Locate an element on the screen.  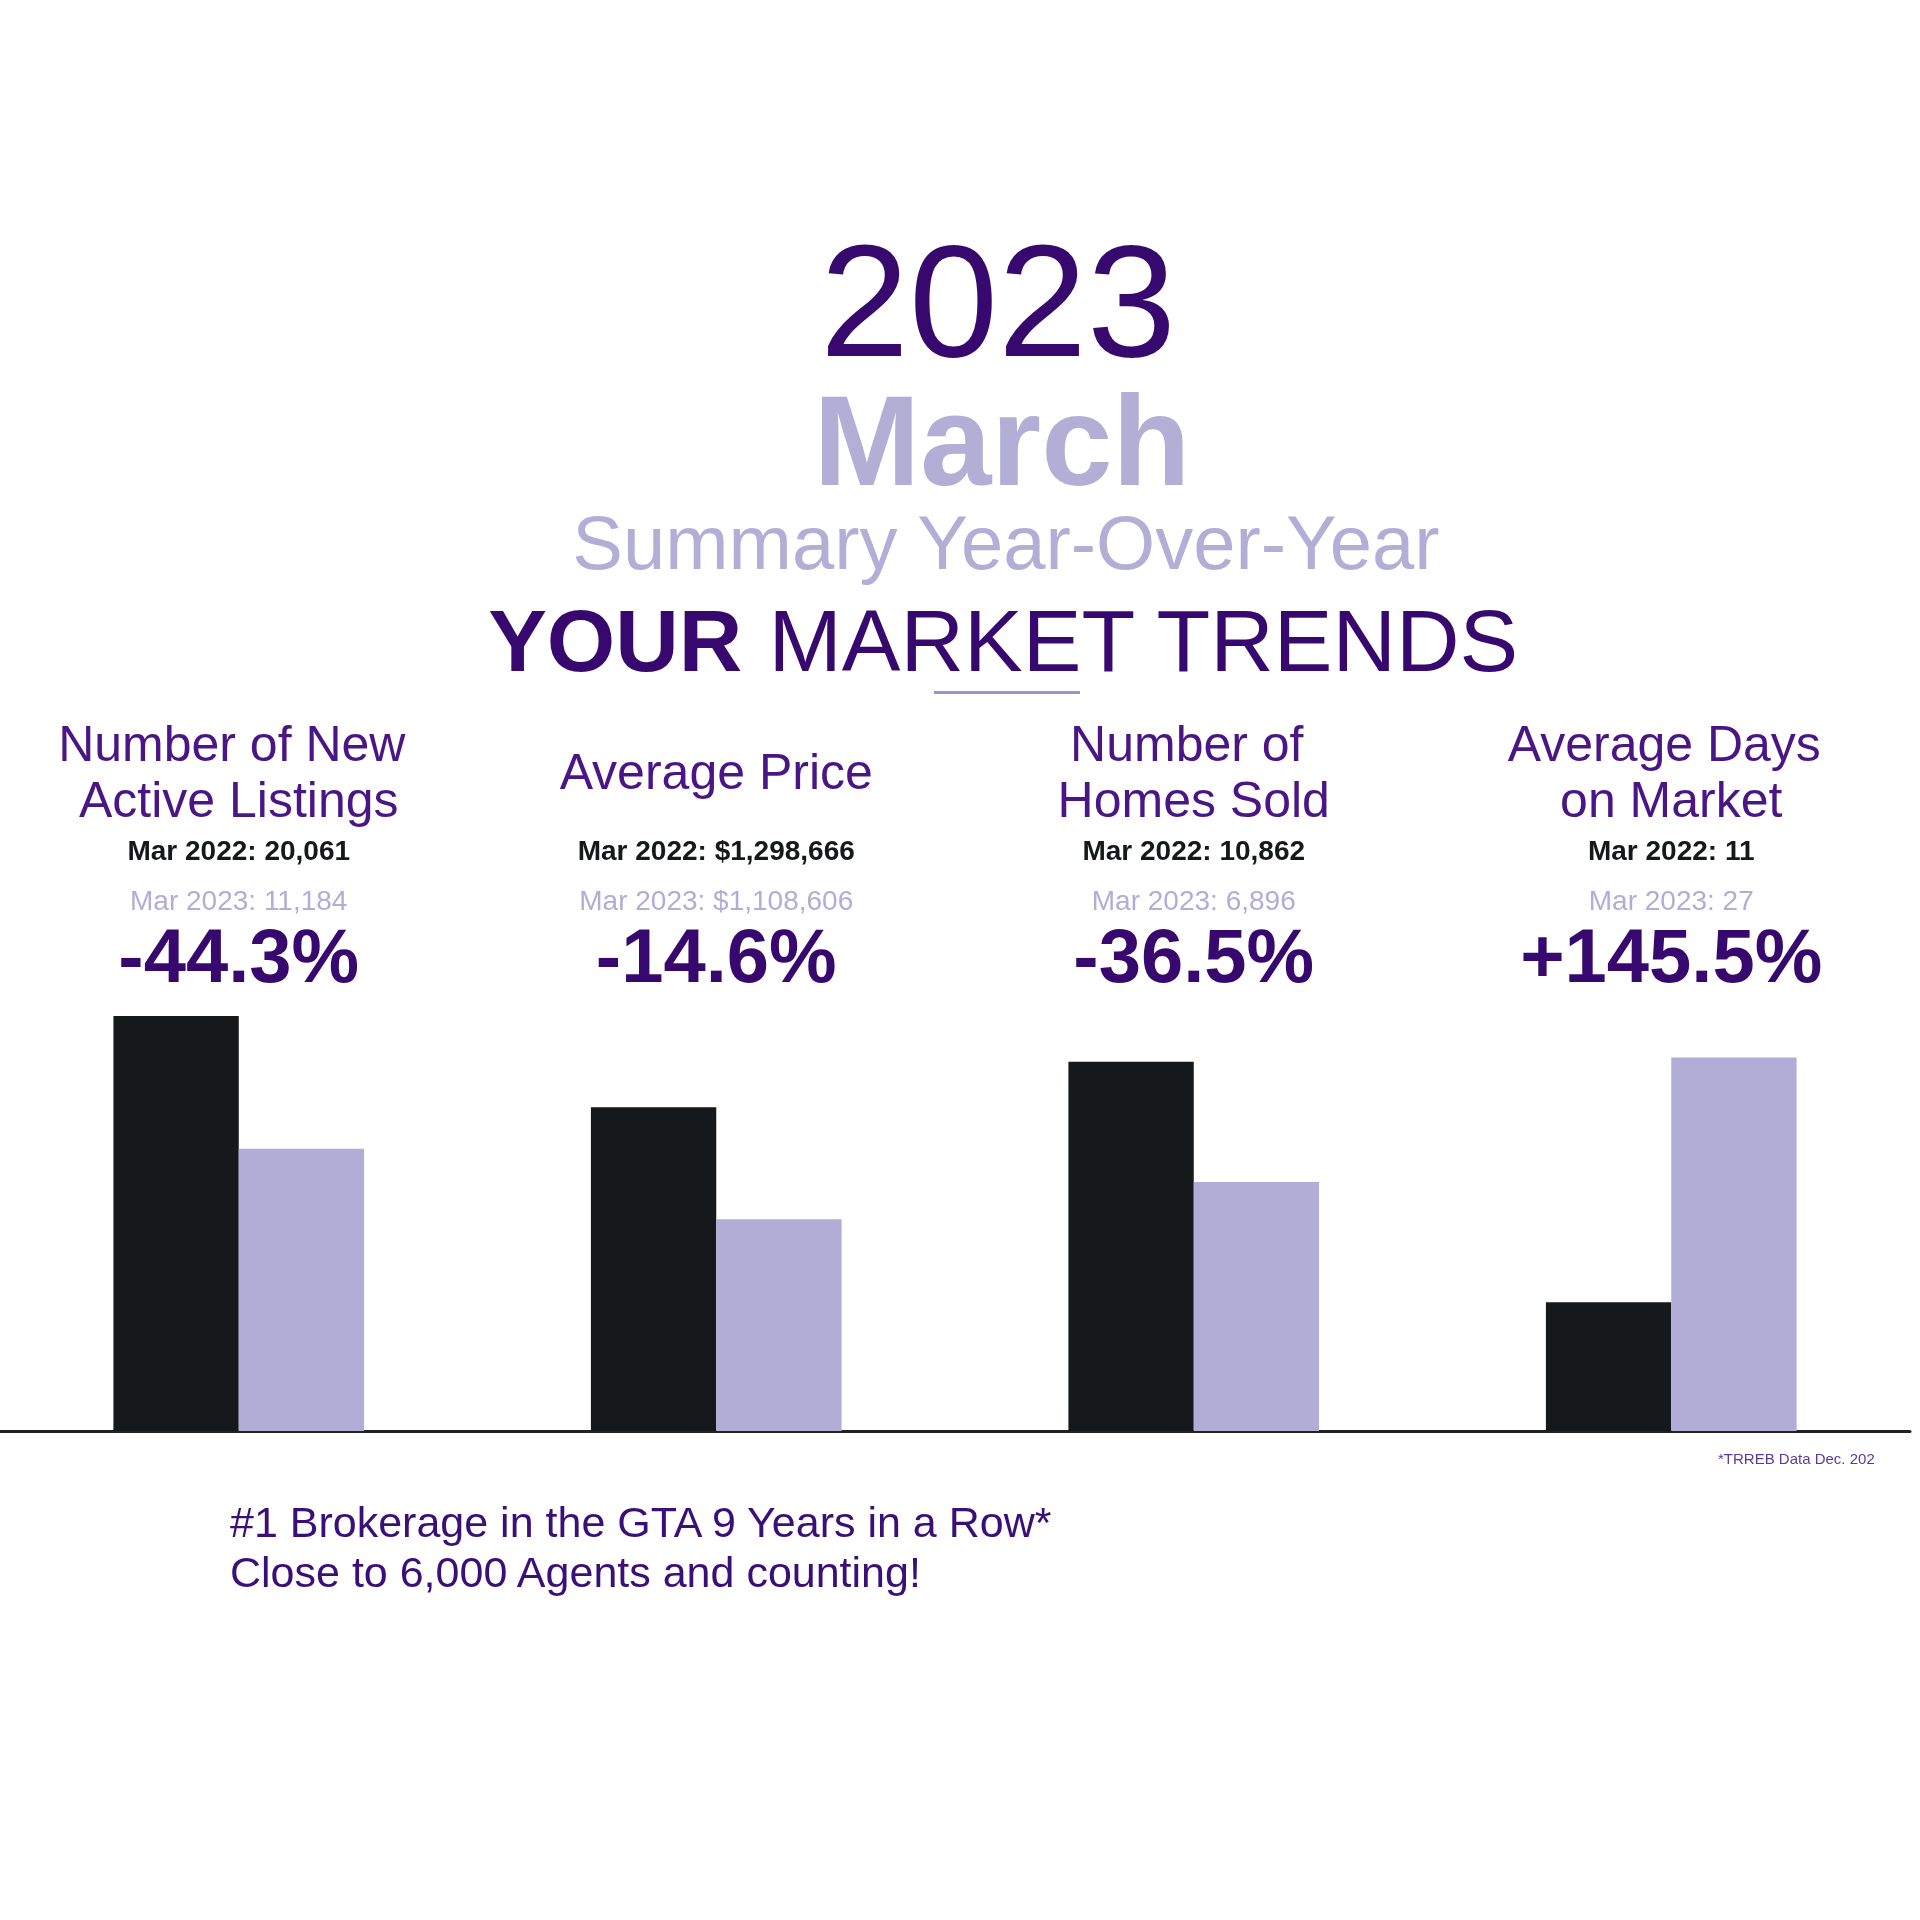
text: #1 Brokerage in the GTA 9 Years in a Row* is located at coordinates (641, 1522).